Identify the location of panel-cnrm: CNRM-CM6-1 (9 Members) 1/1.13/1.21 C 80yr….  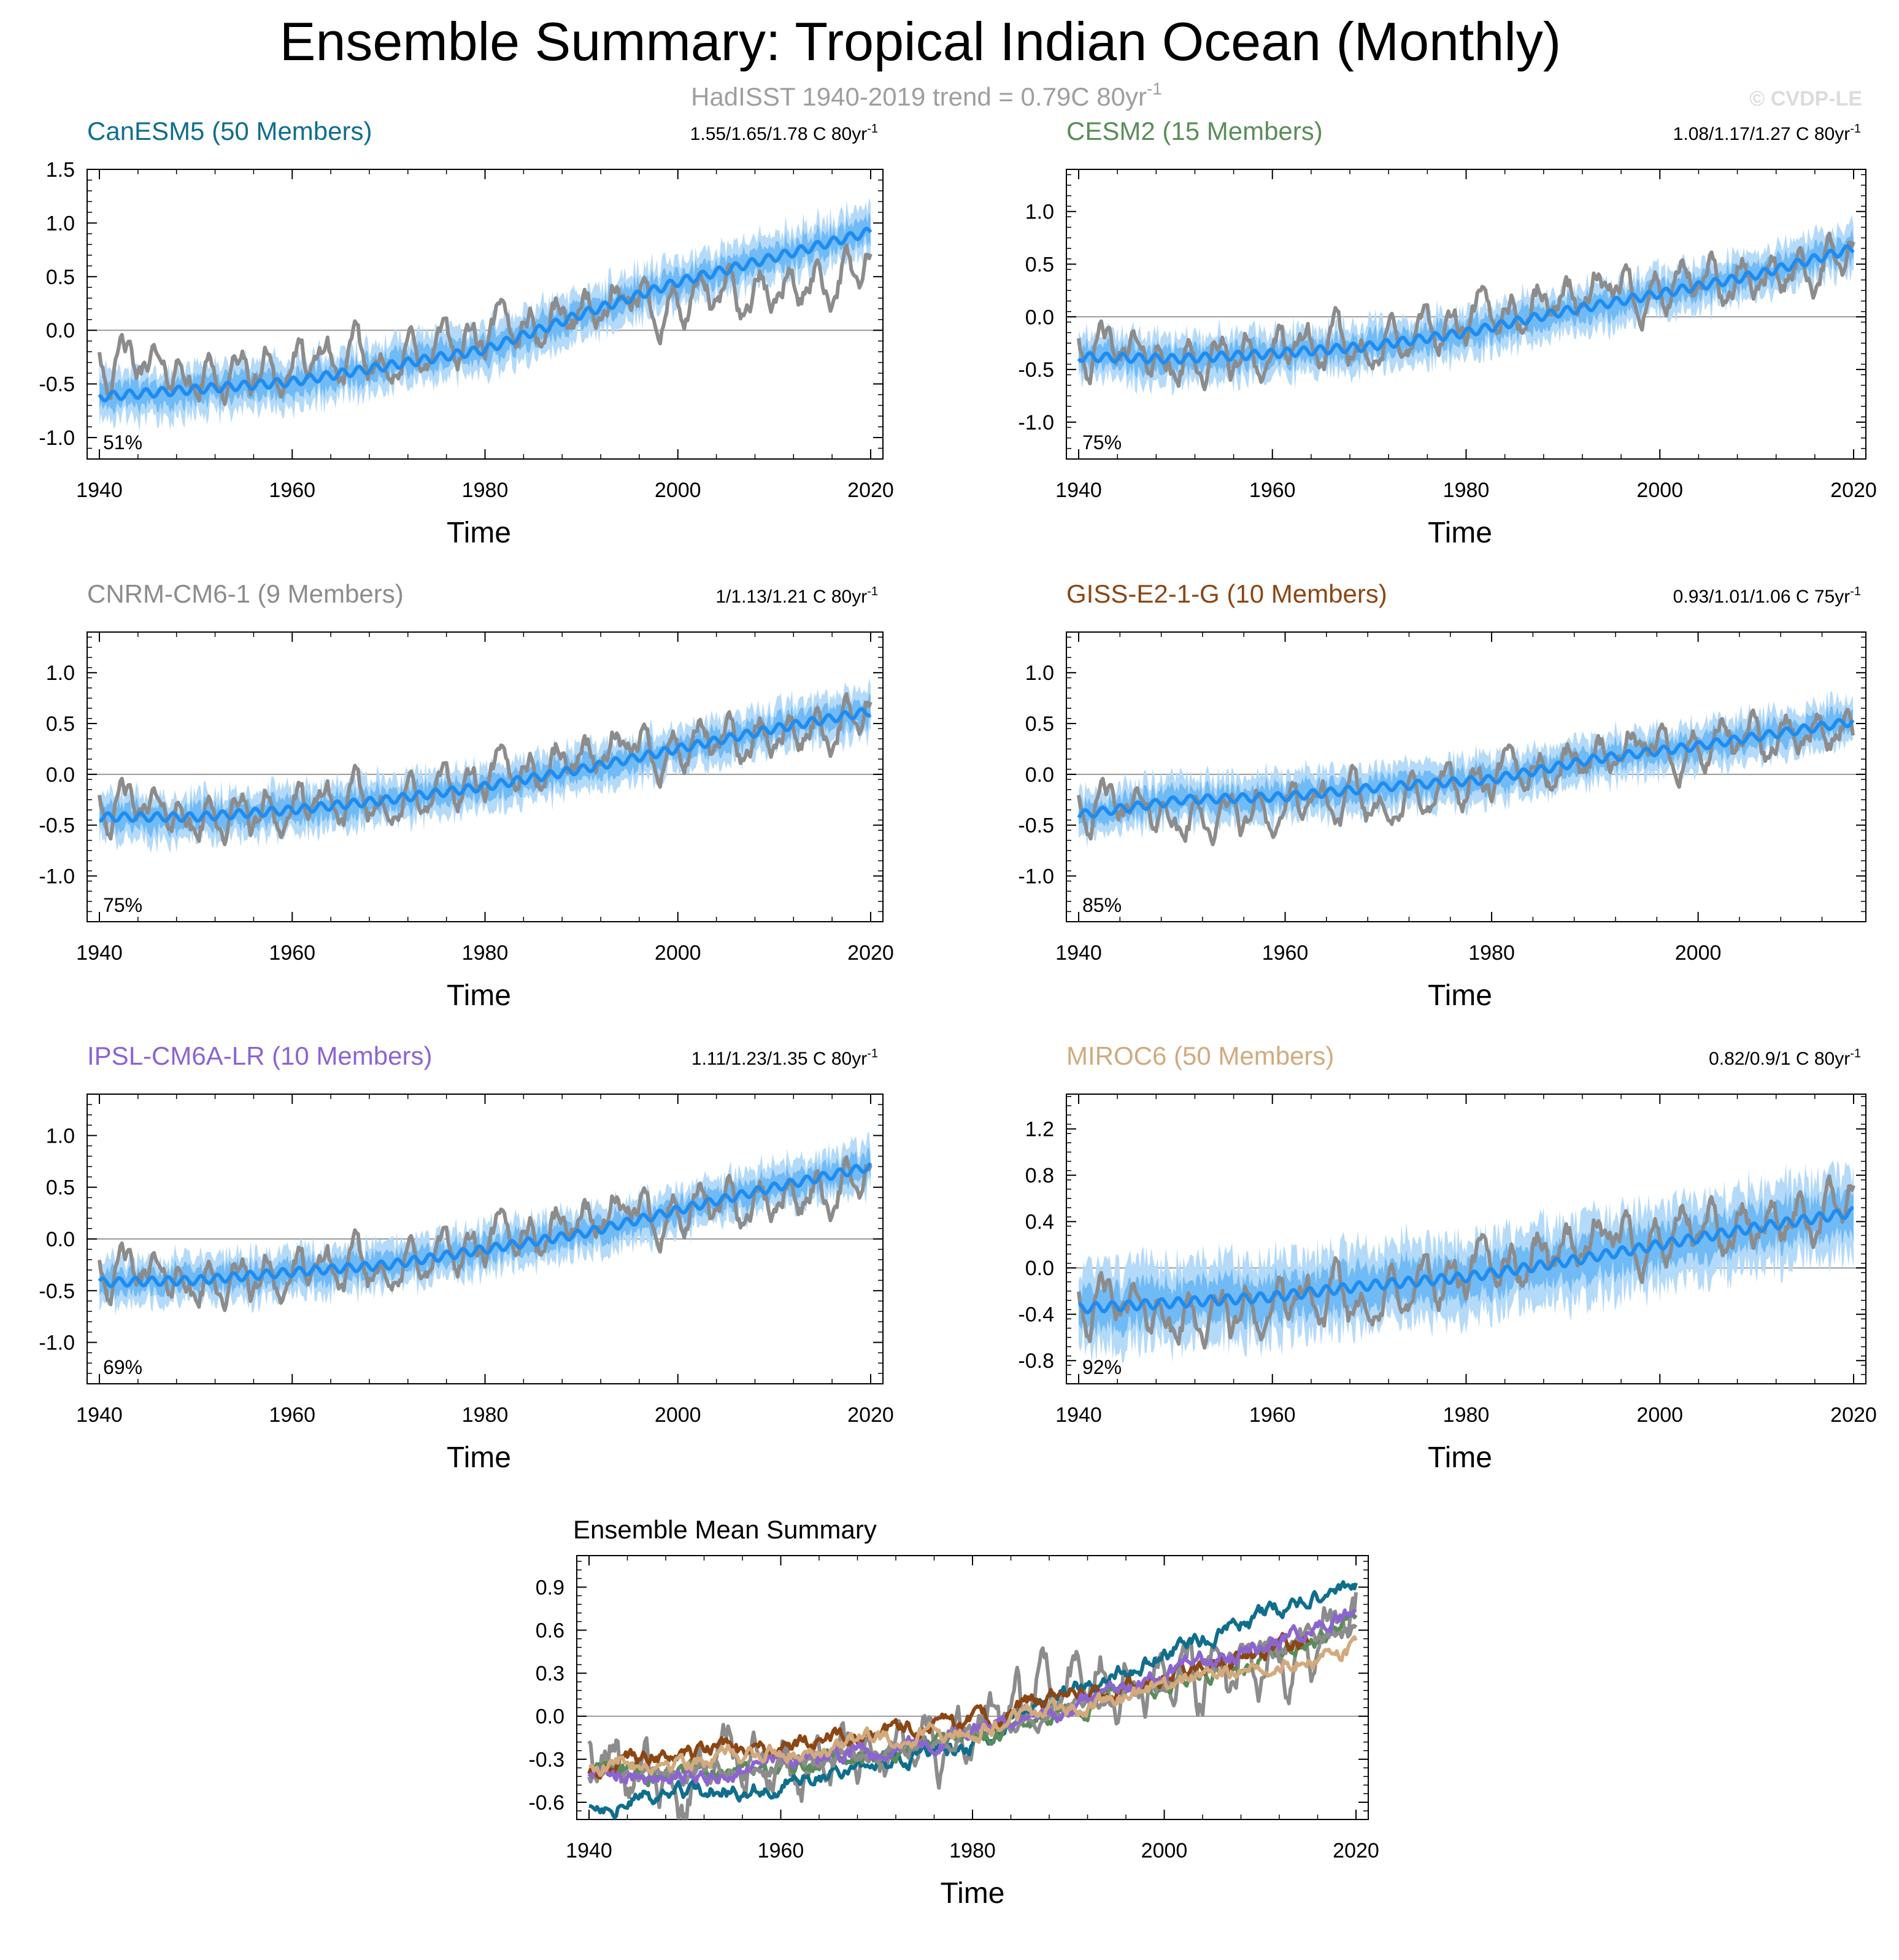
(466, 795).